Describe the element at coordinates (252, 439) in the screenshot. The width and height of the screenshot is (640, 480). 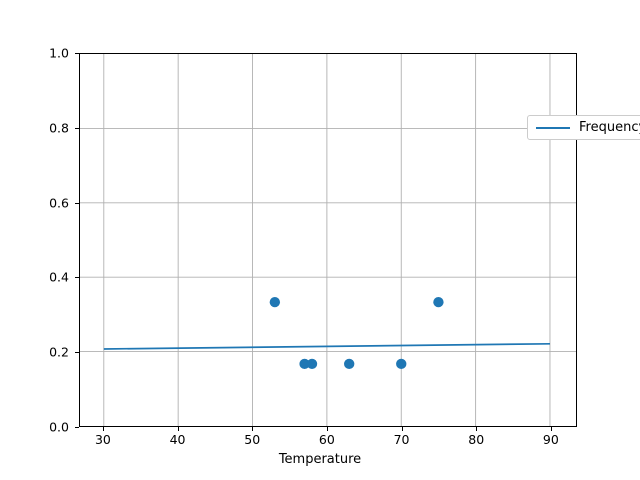
I see `x-tick-label: 50` at that location.